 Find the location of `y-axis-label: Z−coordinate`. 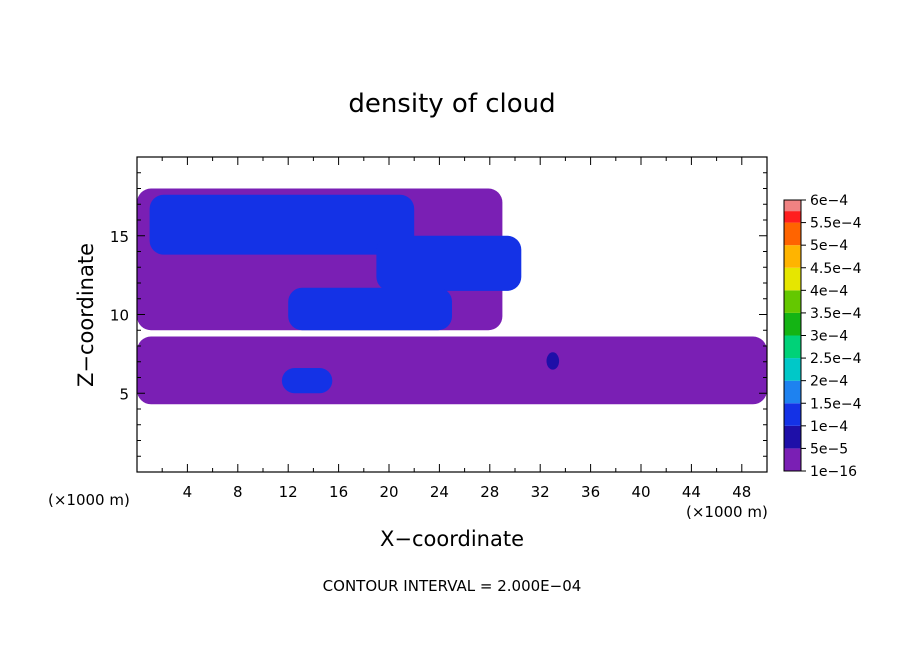

y-axis-label: Z−coordinate is located at coordinates (86, 315).